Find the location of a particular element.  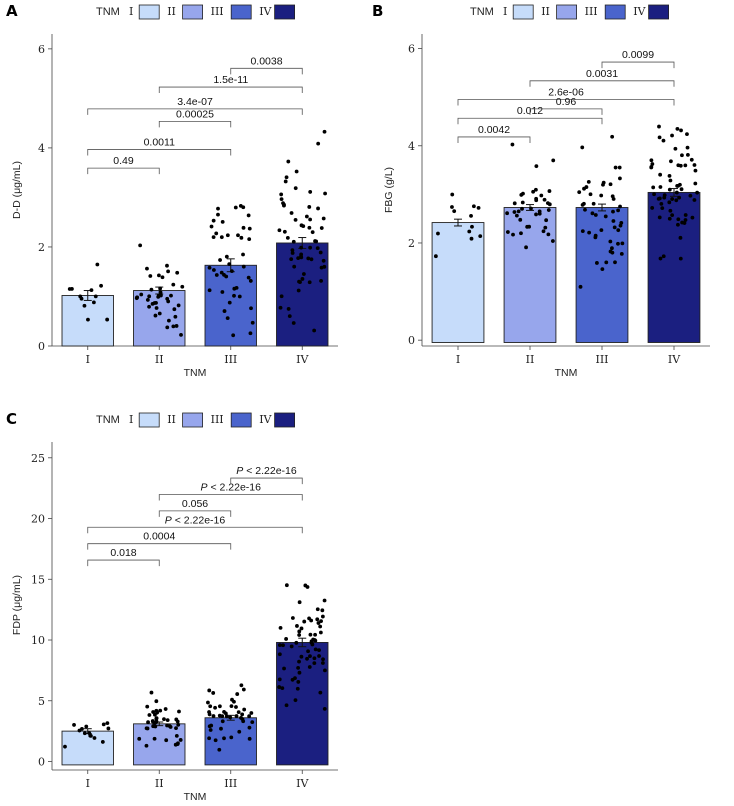

legend-title: TNM is located at coordinates (108, 420).